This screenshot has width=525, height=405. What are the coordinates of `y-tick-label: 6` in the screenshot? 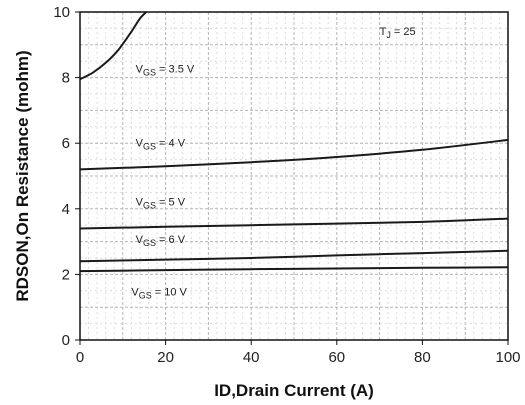 It's located at (66, 143).